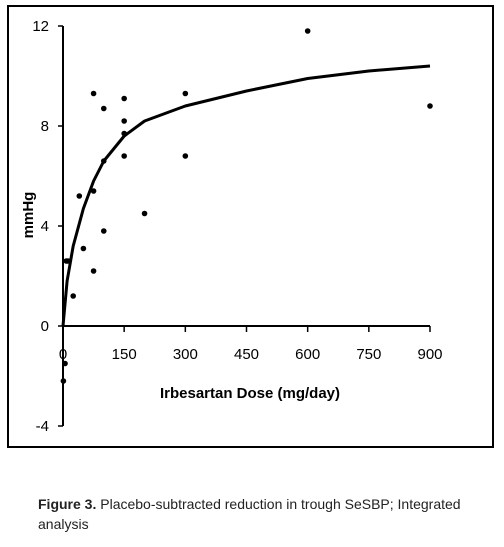  What do you see at coordinates (67, 504) in the screenshot?
I see `figure-number: Figure 3.` at bounding box center [67, 504].